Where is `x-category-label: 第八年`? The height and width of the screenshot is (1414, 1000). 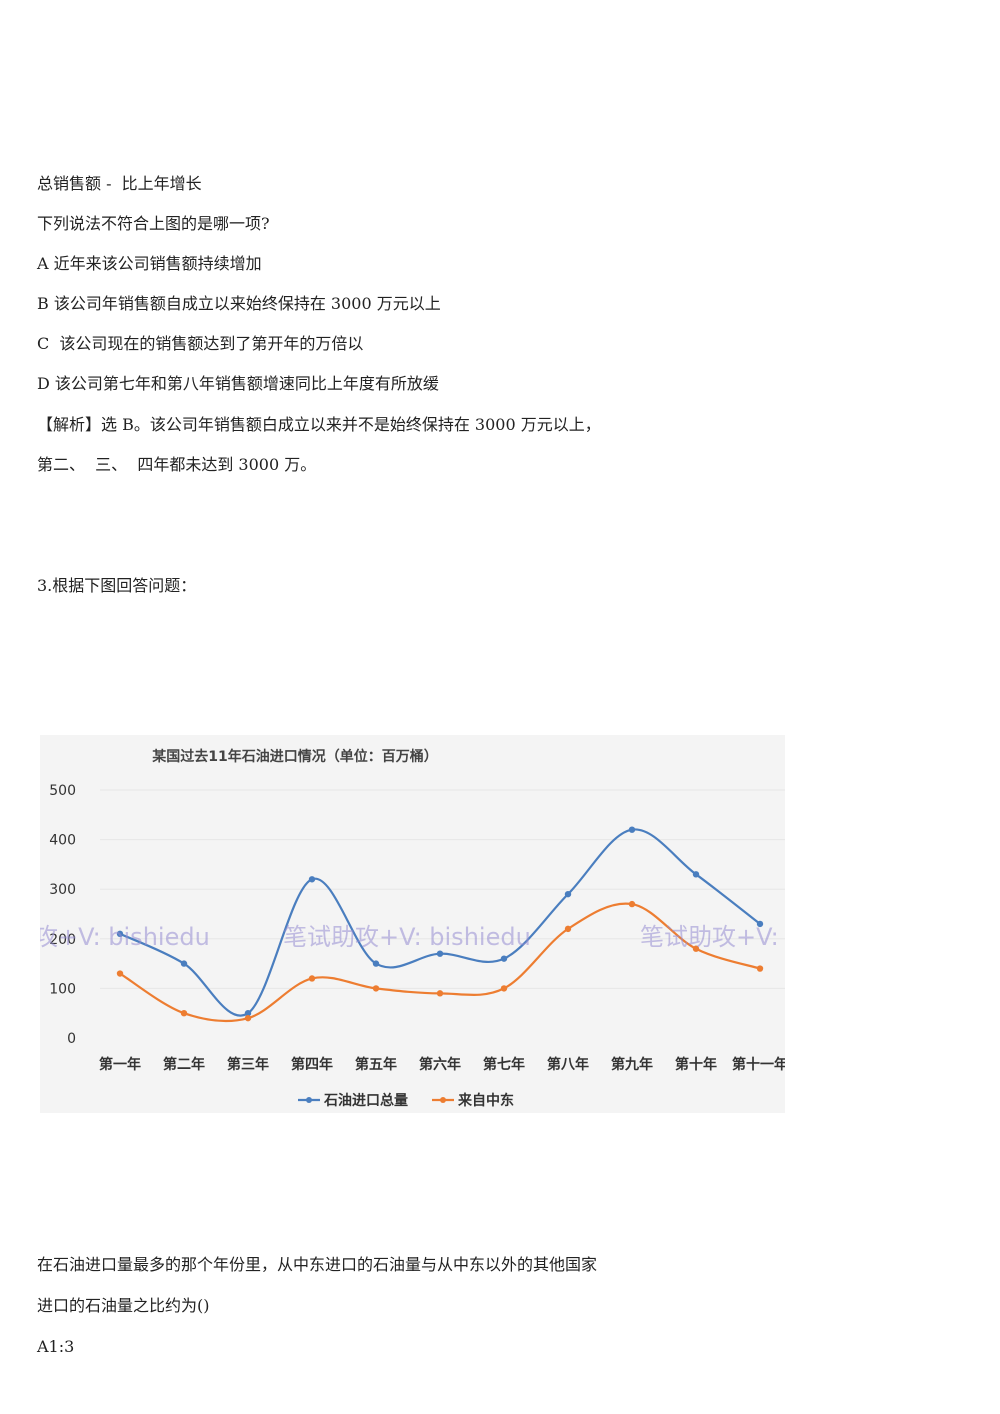 x-category-label: 第八年 is located at coordinates (568, 1064).